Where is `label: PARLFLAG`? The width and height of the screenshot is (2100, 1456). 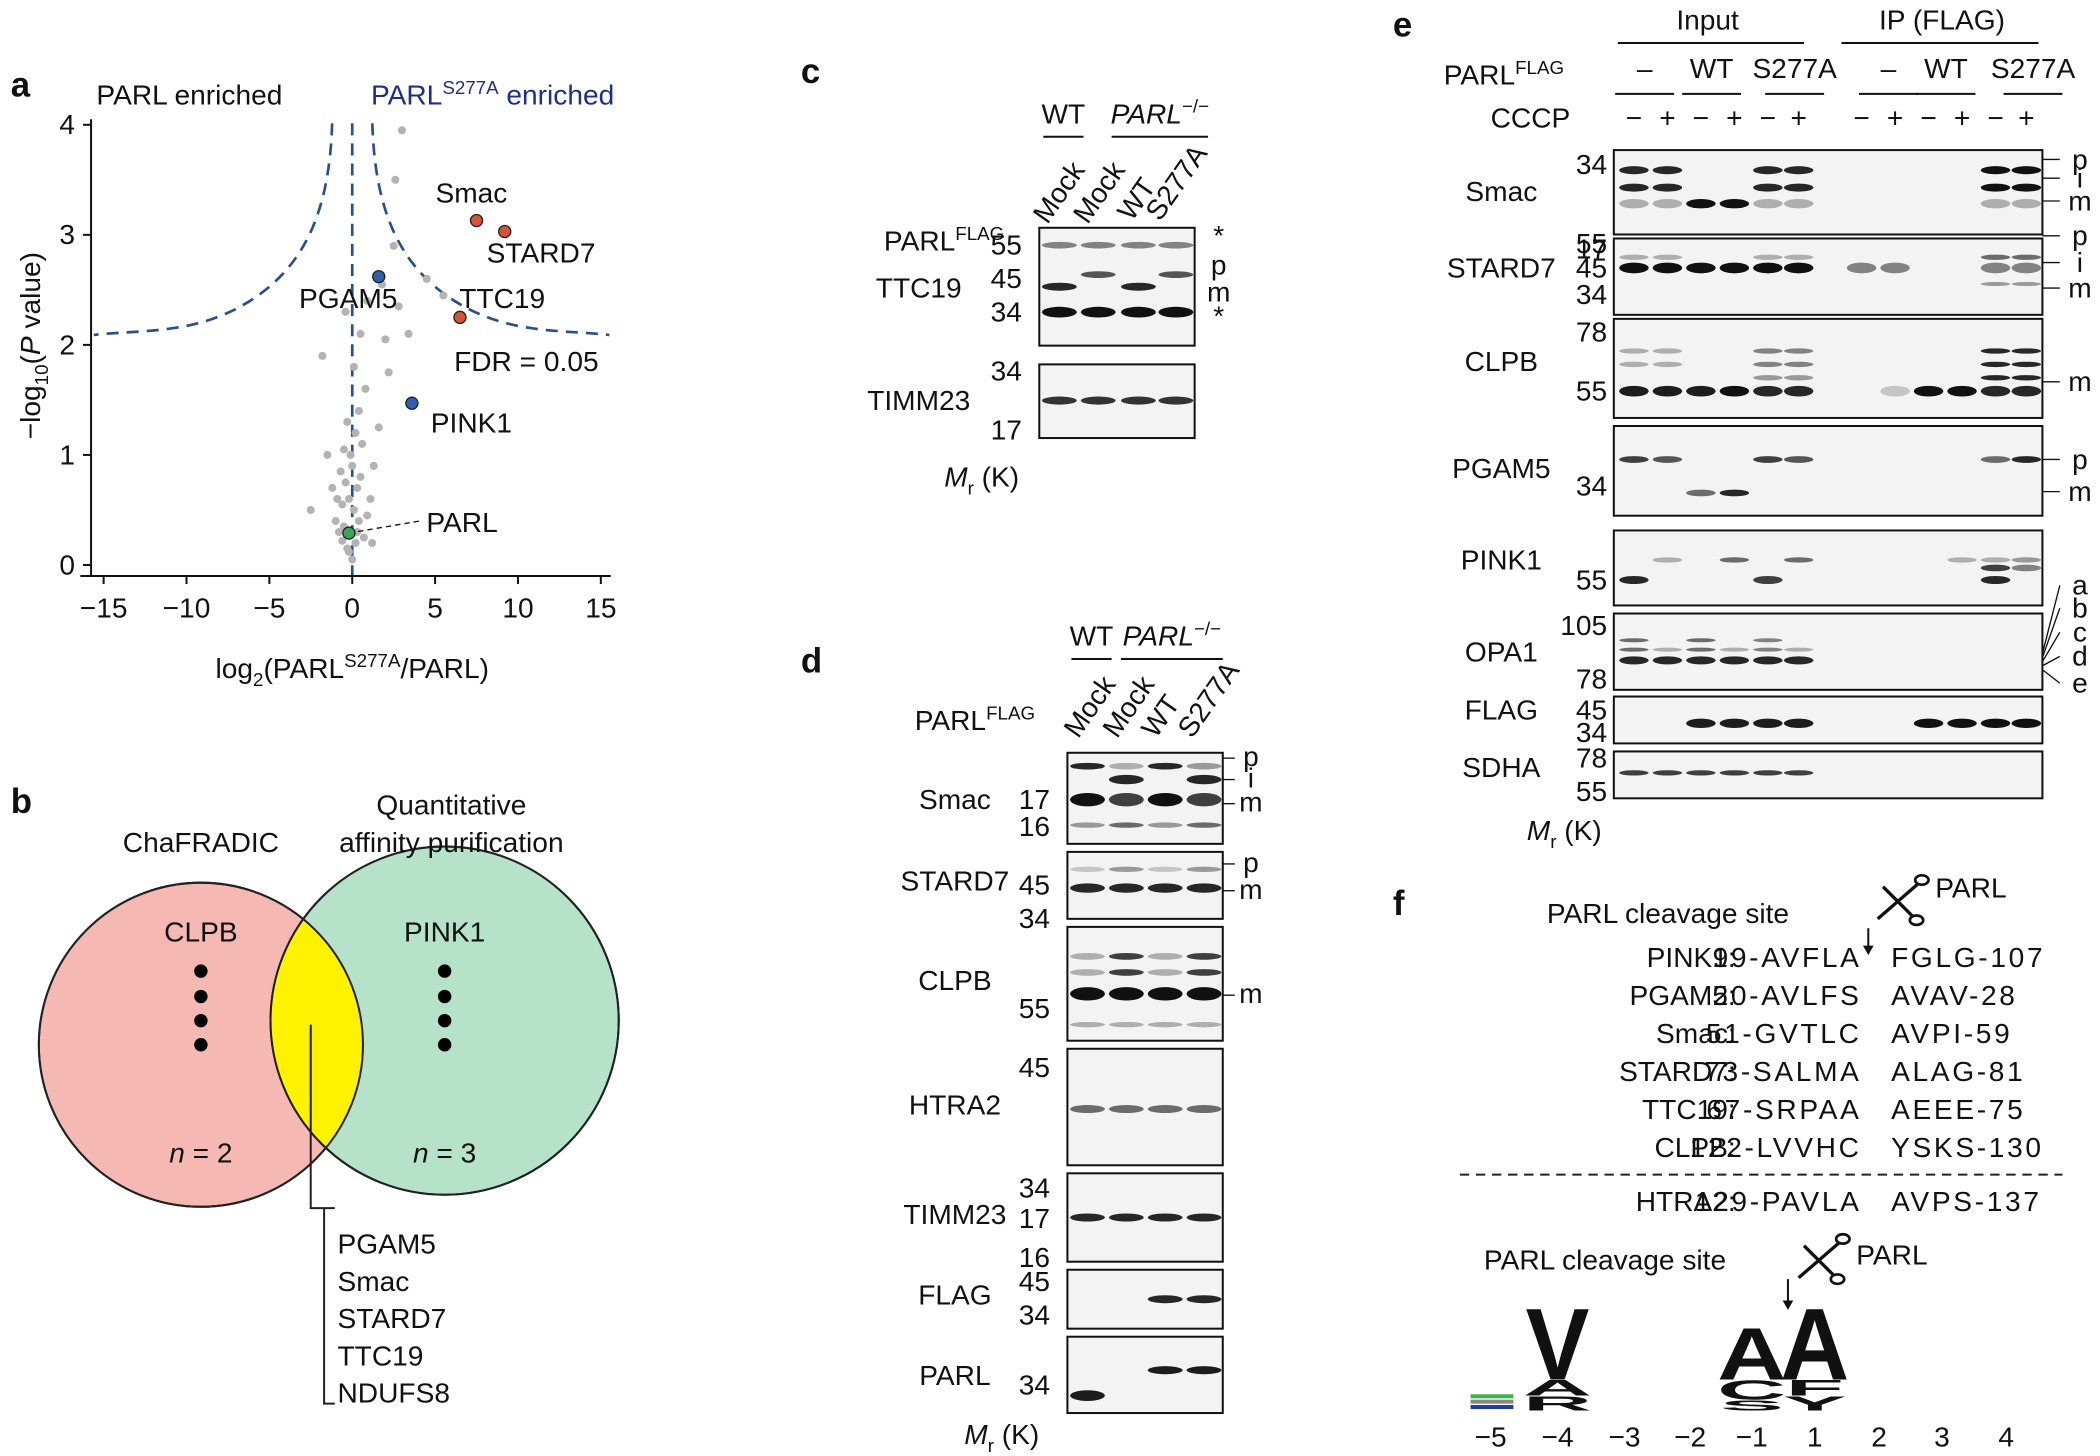 label: PARLFLAG is located at coordinates (1504, 74).